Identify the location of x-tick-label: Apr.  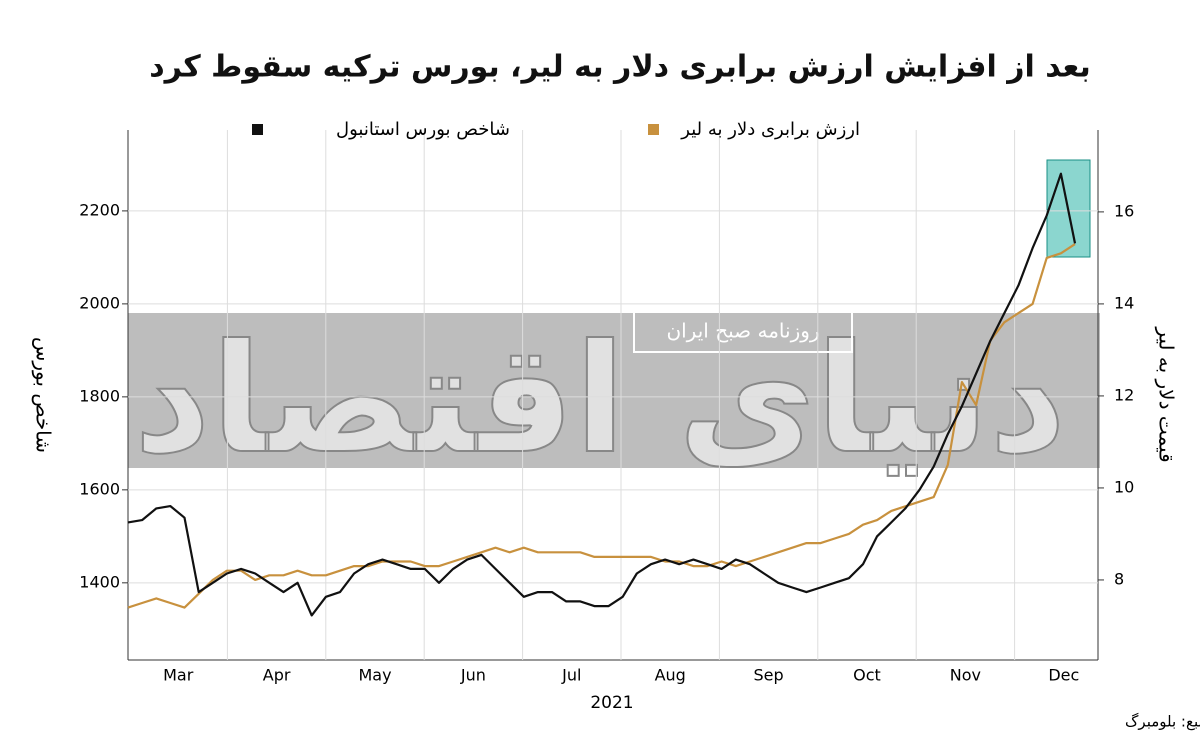
(277, 675).